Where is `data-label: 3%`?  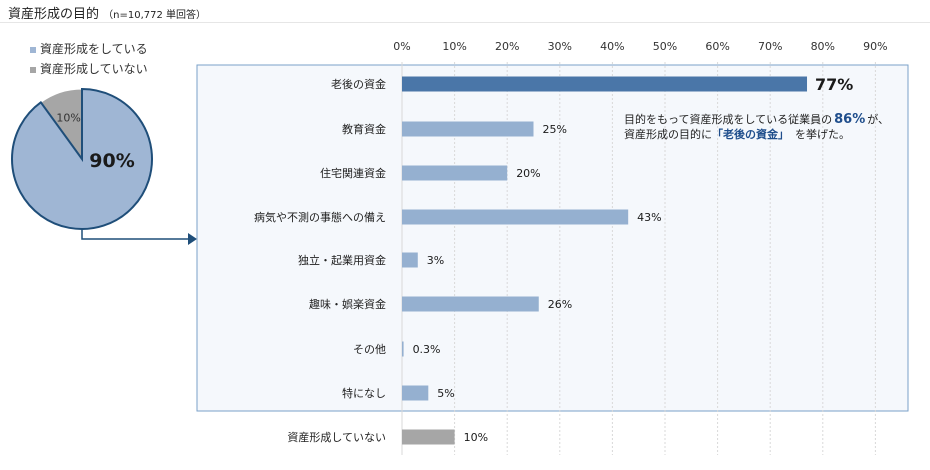
data-label: 3% is located at coordinates (435, 260).